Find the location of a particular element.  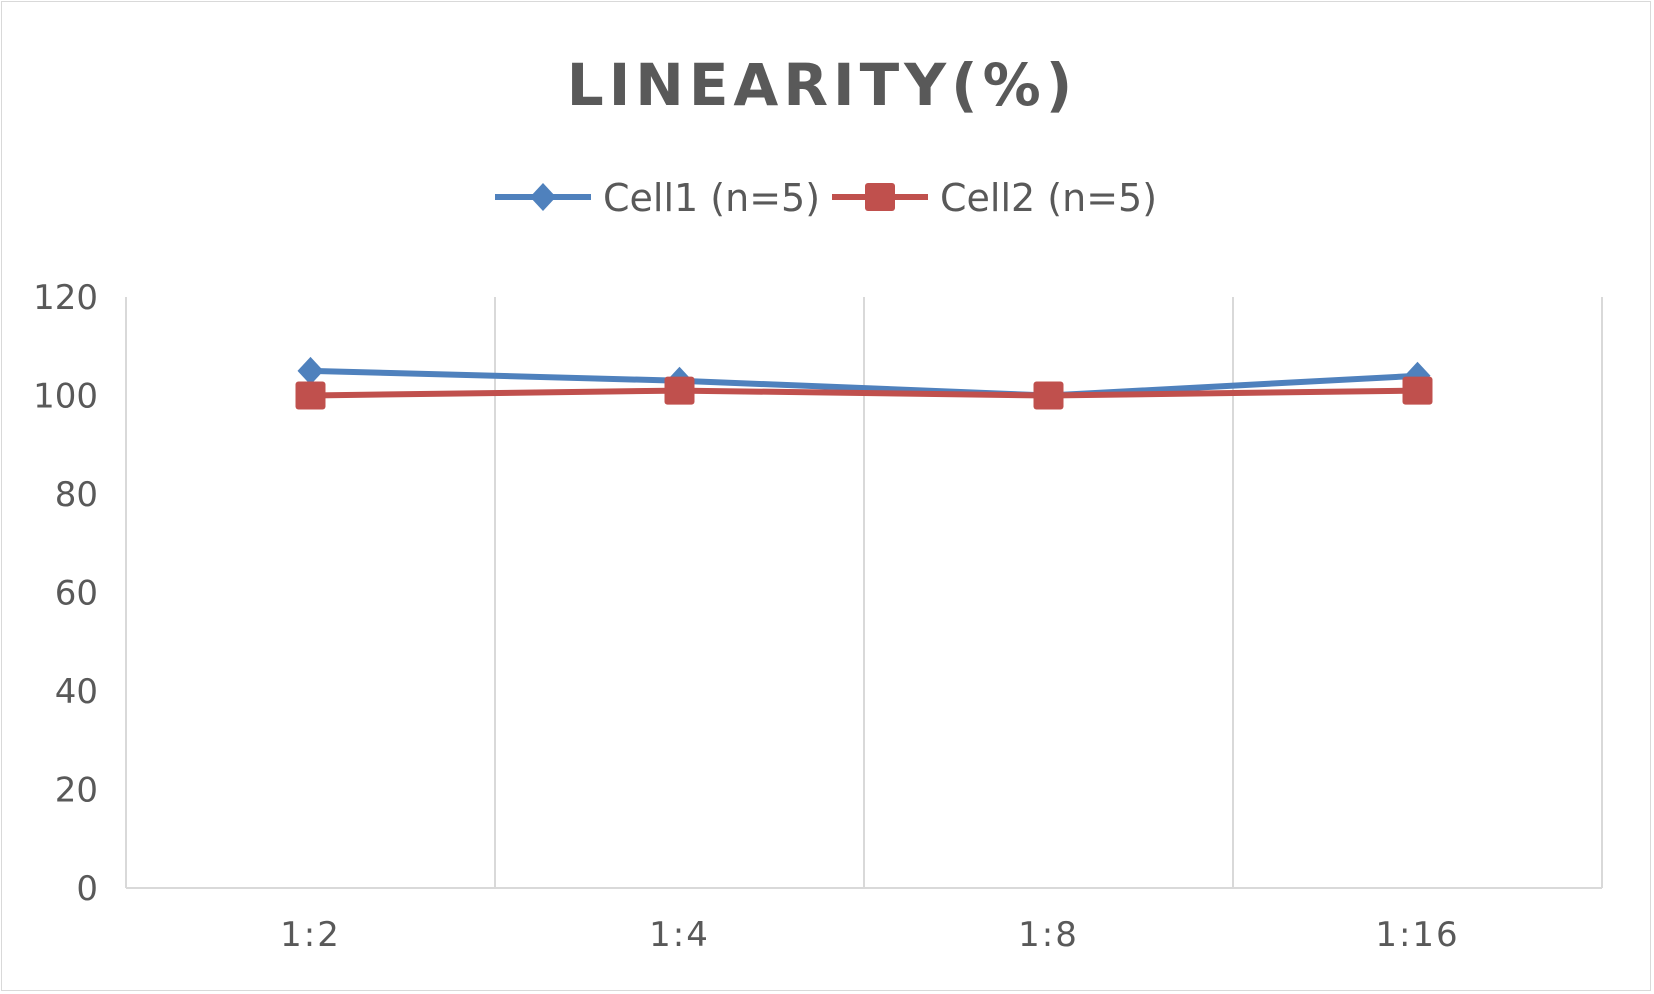

y-tick-label: 120 is located at coordinates (65, 298).